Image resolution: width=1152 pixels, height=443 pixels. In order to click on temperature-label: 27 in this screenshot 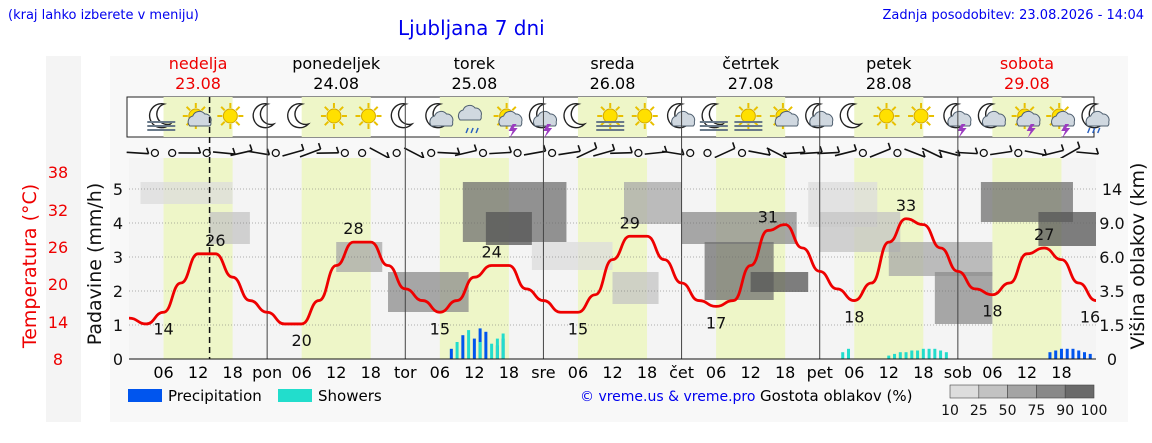, I will do `click(1044, 234)`.